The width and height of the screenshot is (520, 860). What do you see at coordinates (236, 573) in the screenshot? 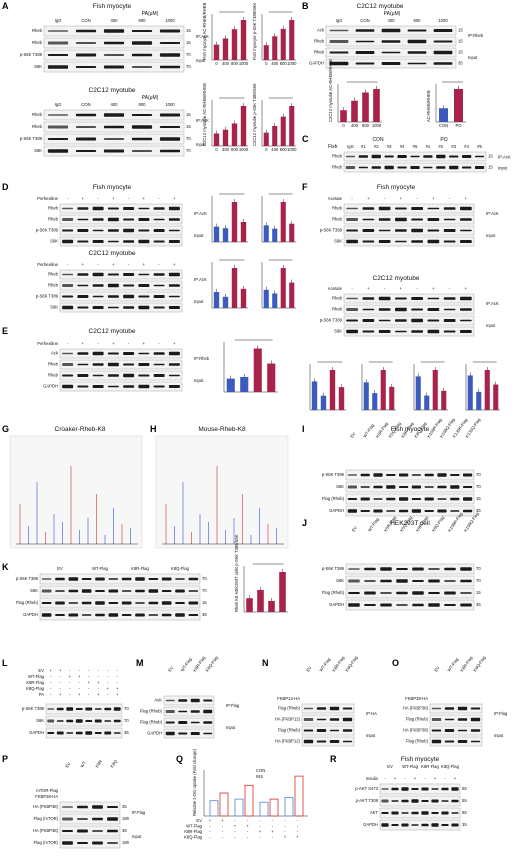
I see `y-axis-label: Rheb K8 HEK293T cells p-S6K T389/S6K` at bounding box center [236, 573].